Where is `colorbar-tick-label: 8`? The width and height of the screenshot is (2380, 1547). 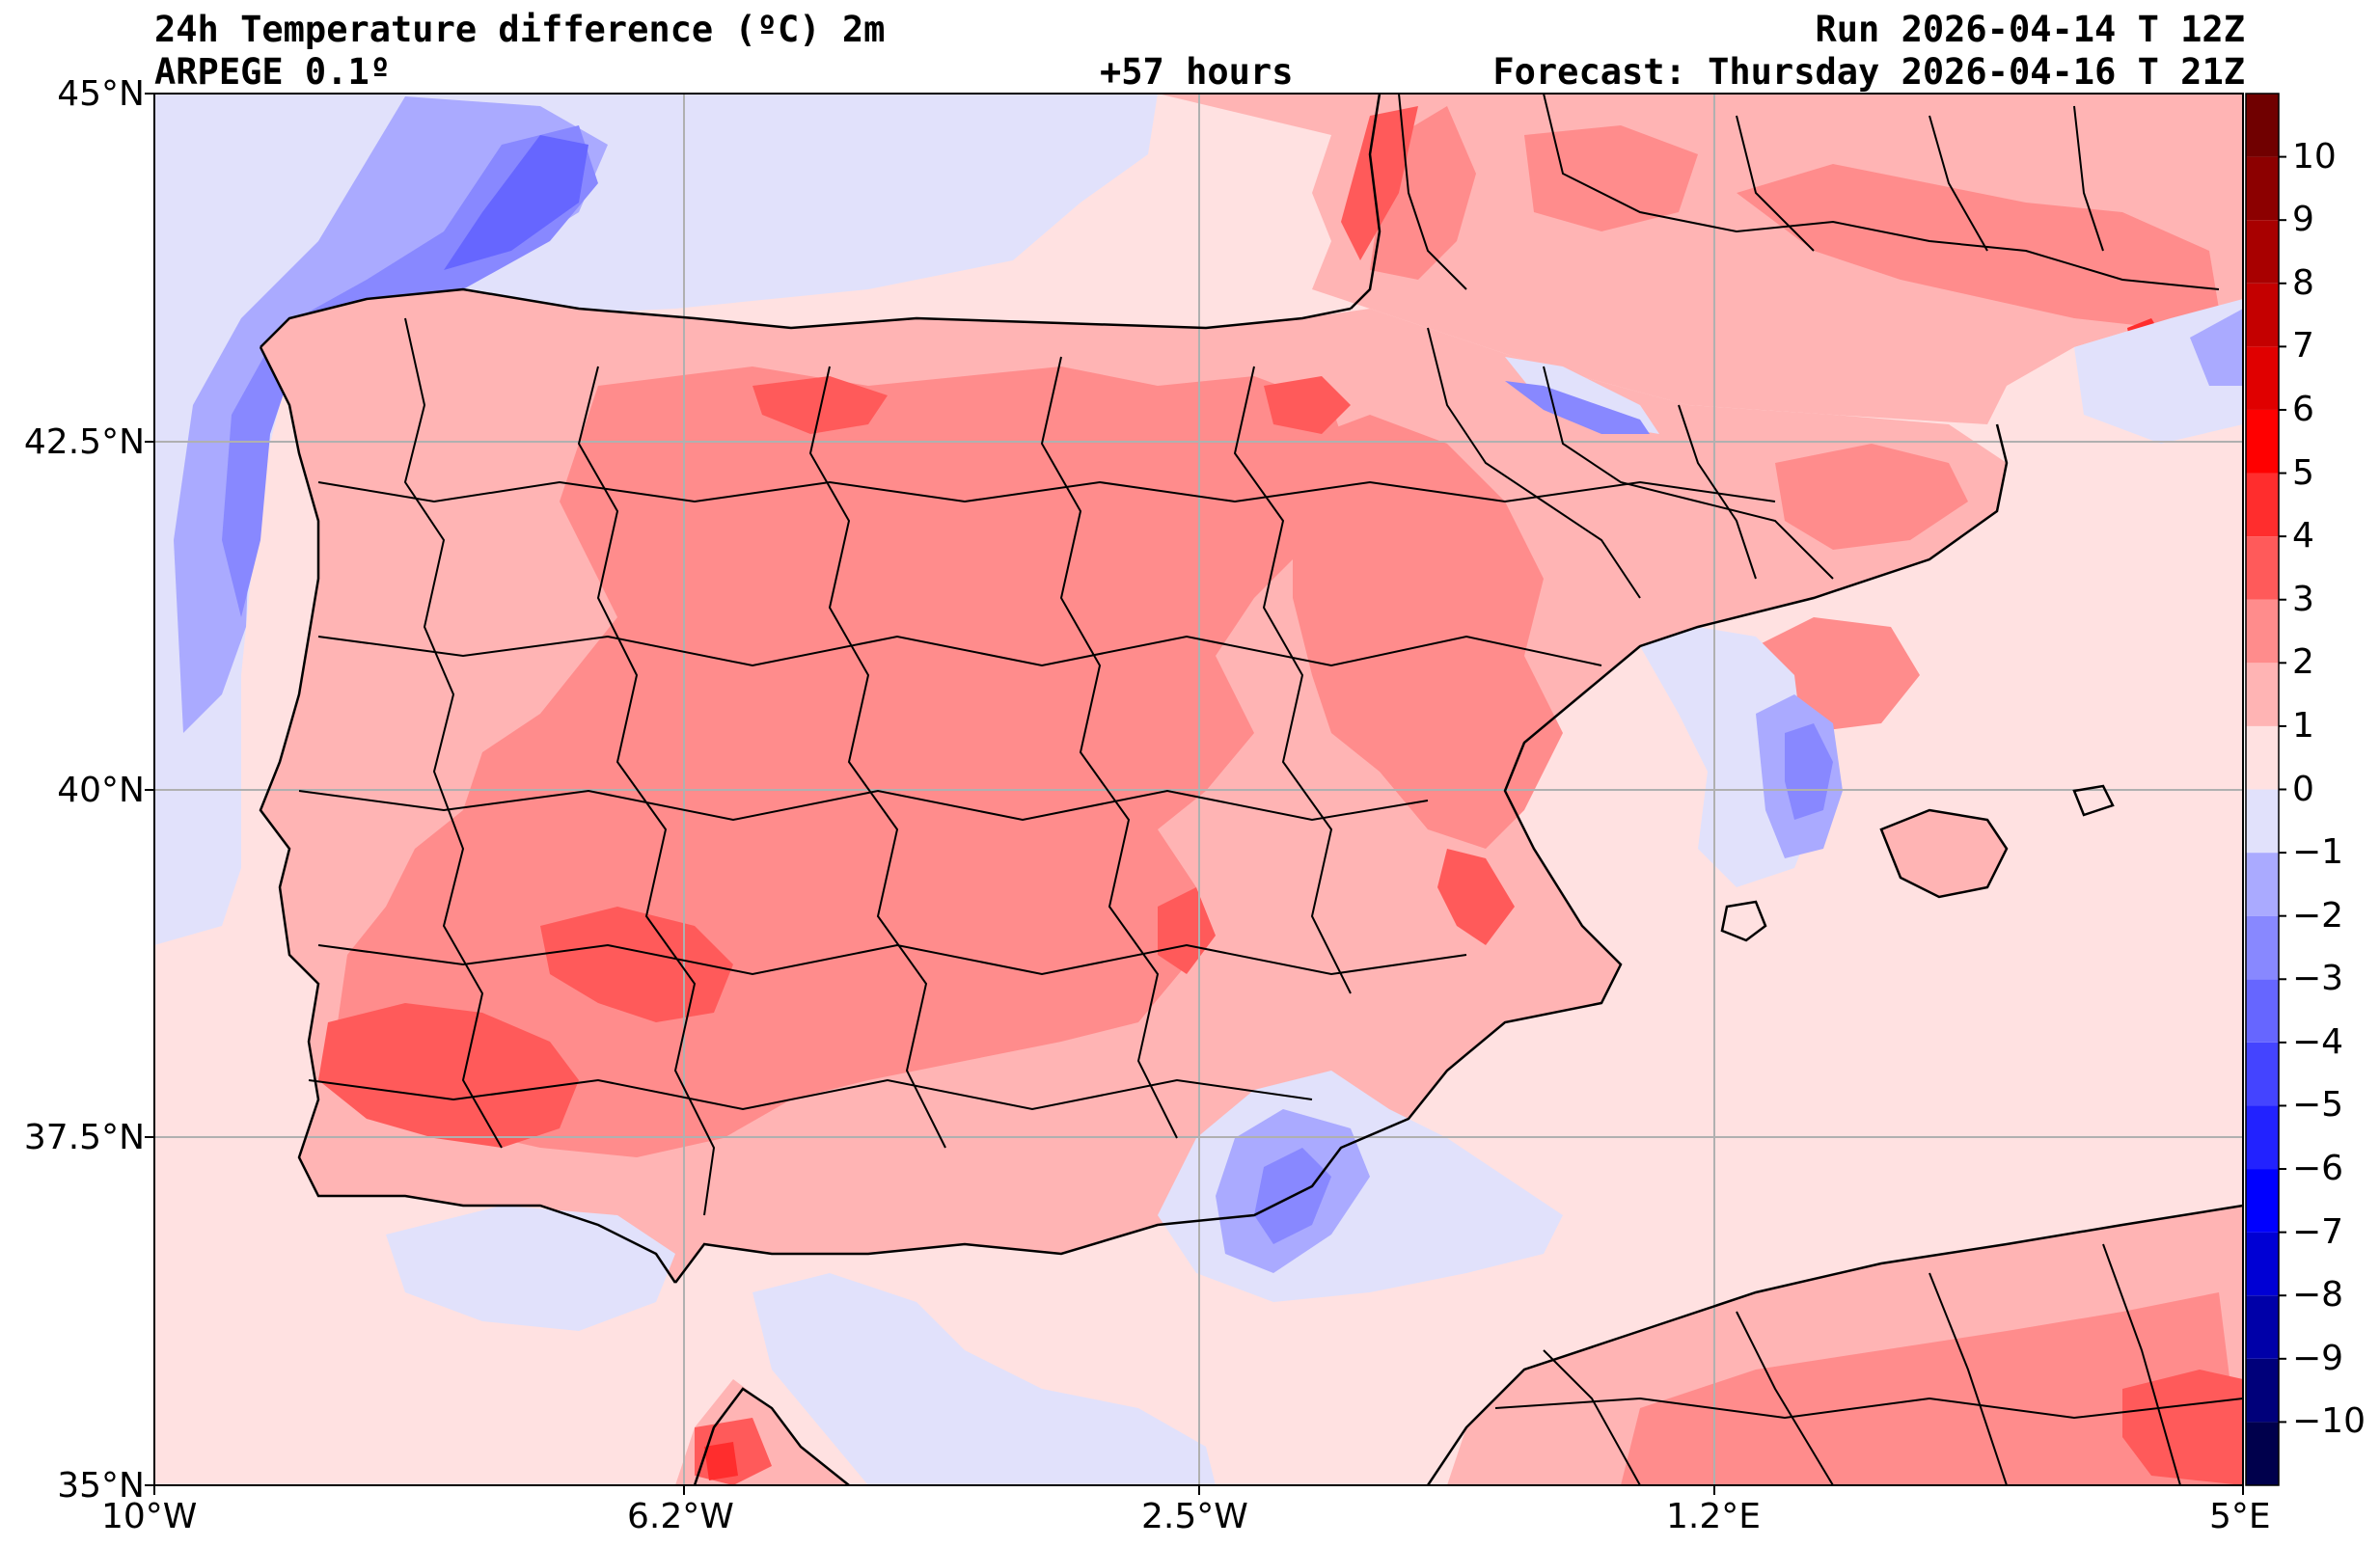 colorbar-tick-label: 8 is located at coordinates (2303, 282).